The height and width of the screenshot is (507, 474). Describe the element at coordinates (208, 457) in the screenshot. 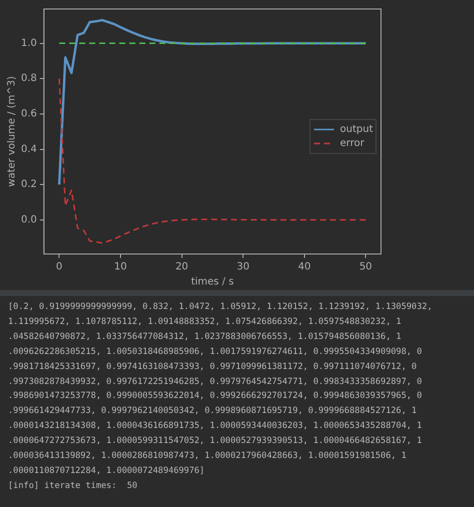

I see `text: .000036413139892, 1.0000286810987473, 1.0000217960428663, 1.00001591981506, 1` at that location.